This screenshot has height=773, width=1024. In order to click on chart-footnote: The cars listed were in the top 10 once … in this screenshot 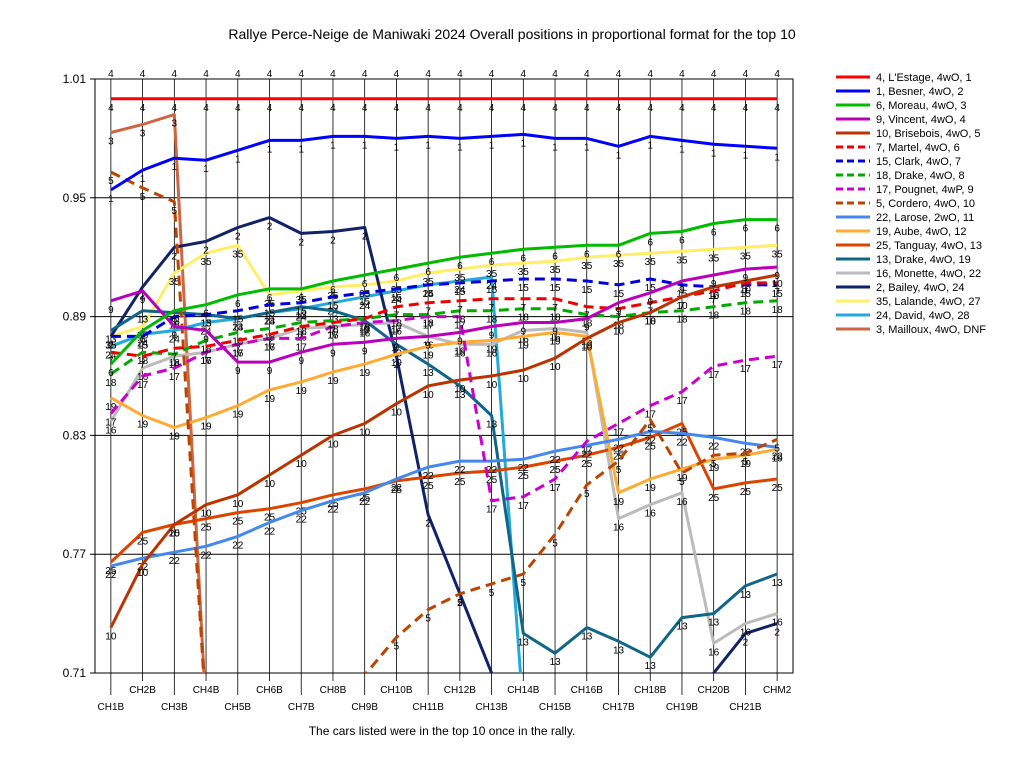, I will do `click(442, 731)`.